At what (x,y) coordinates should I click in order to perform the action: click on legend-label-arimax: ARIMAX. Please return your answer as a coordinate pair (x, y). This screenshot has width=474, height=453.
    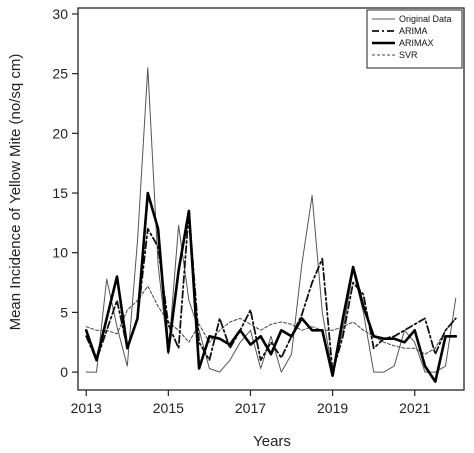
    Looking at the image, I should click on (416, 43).